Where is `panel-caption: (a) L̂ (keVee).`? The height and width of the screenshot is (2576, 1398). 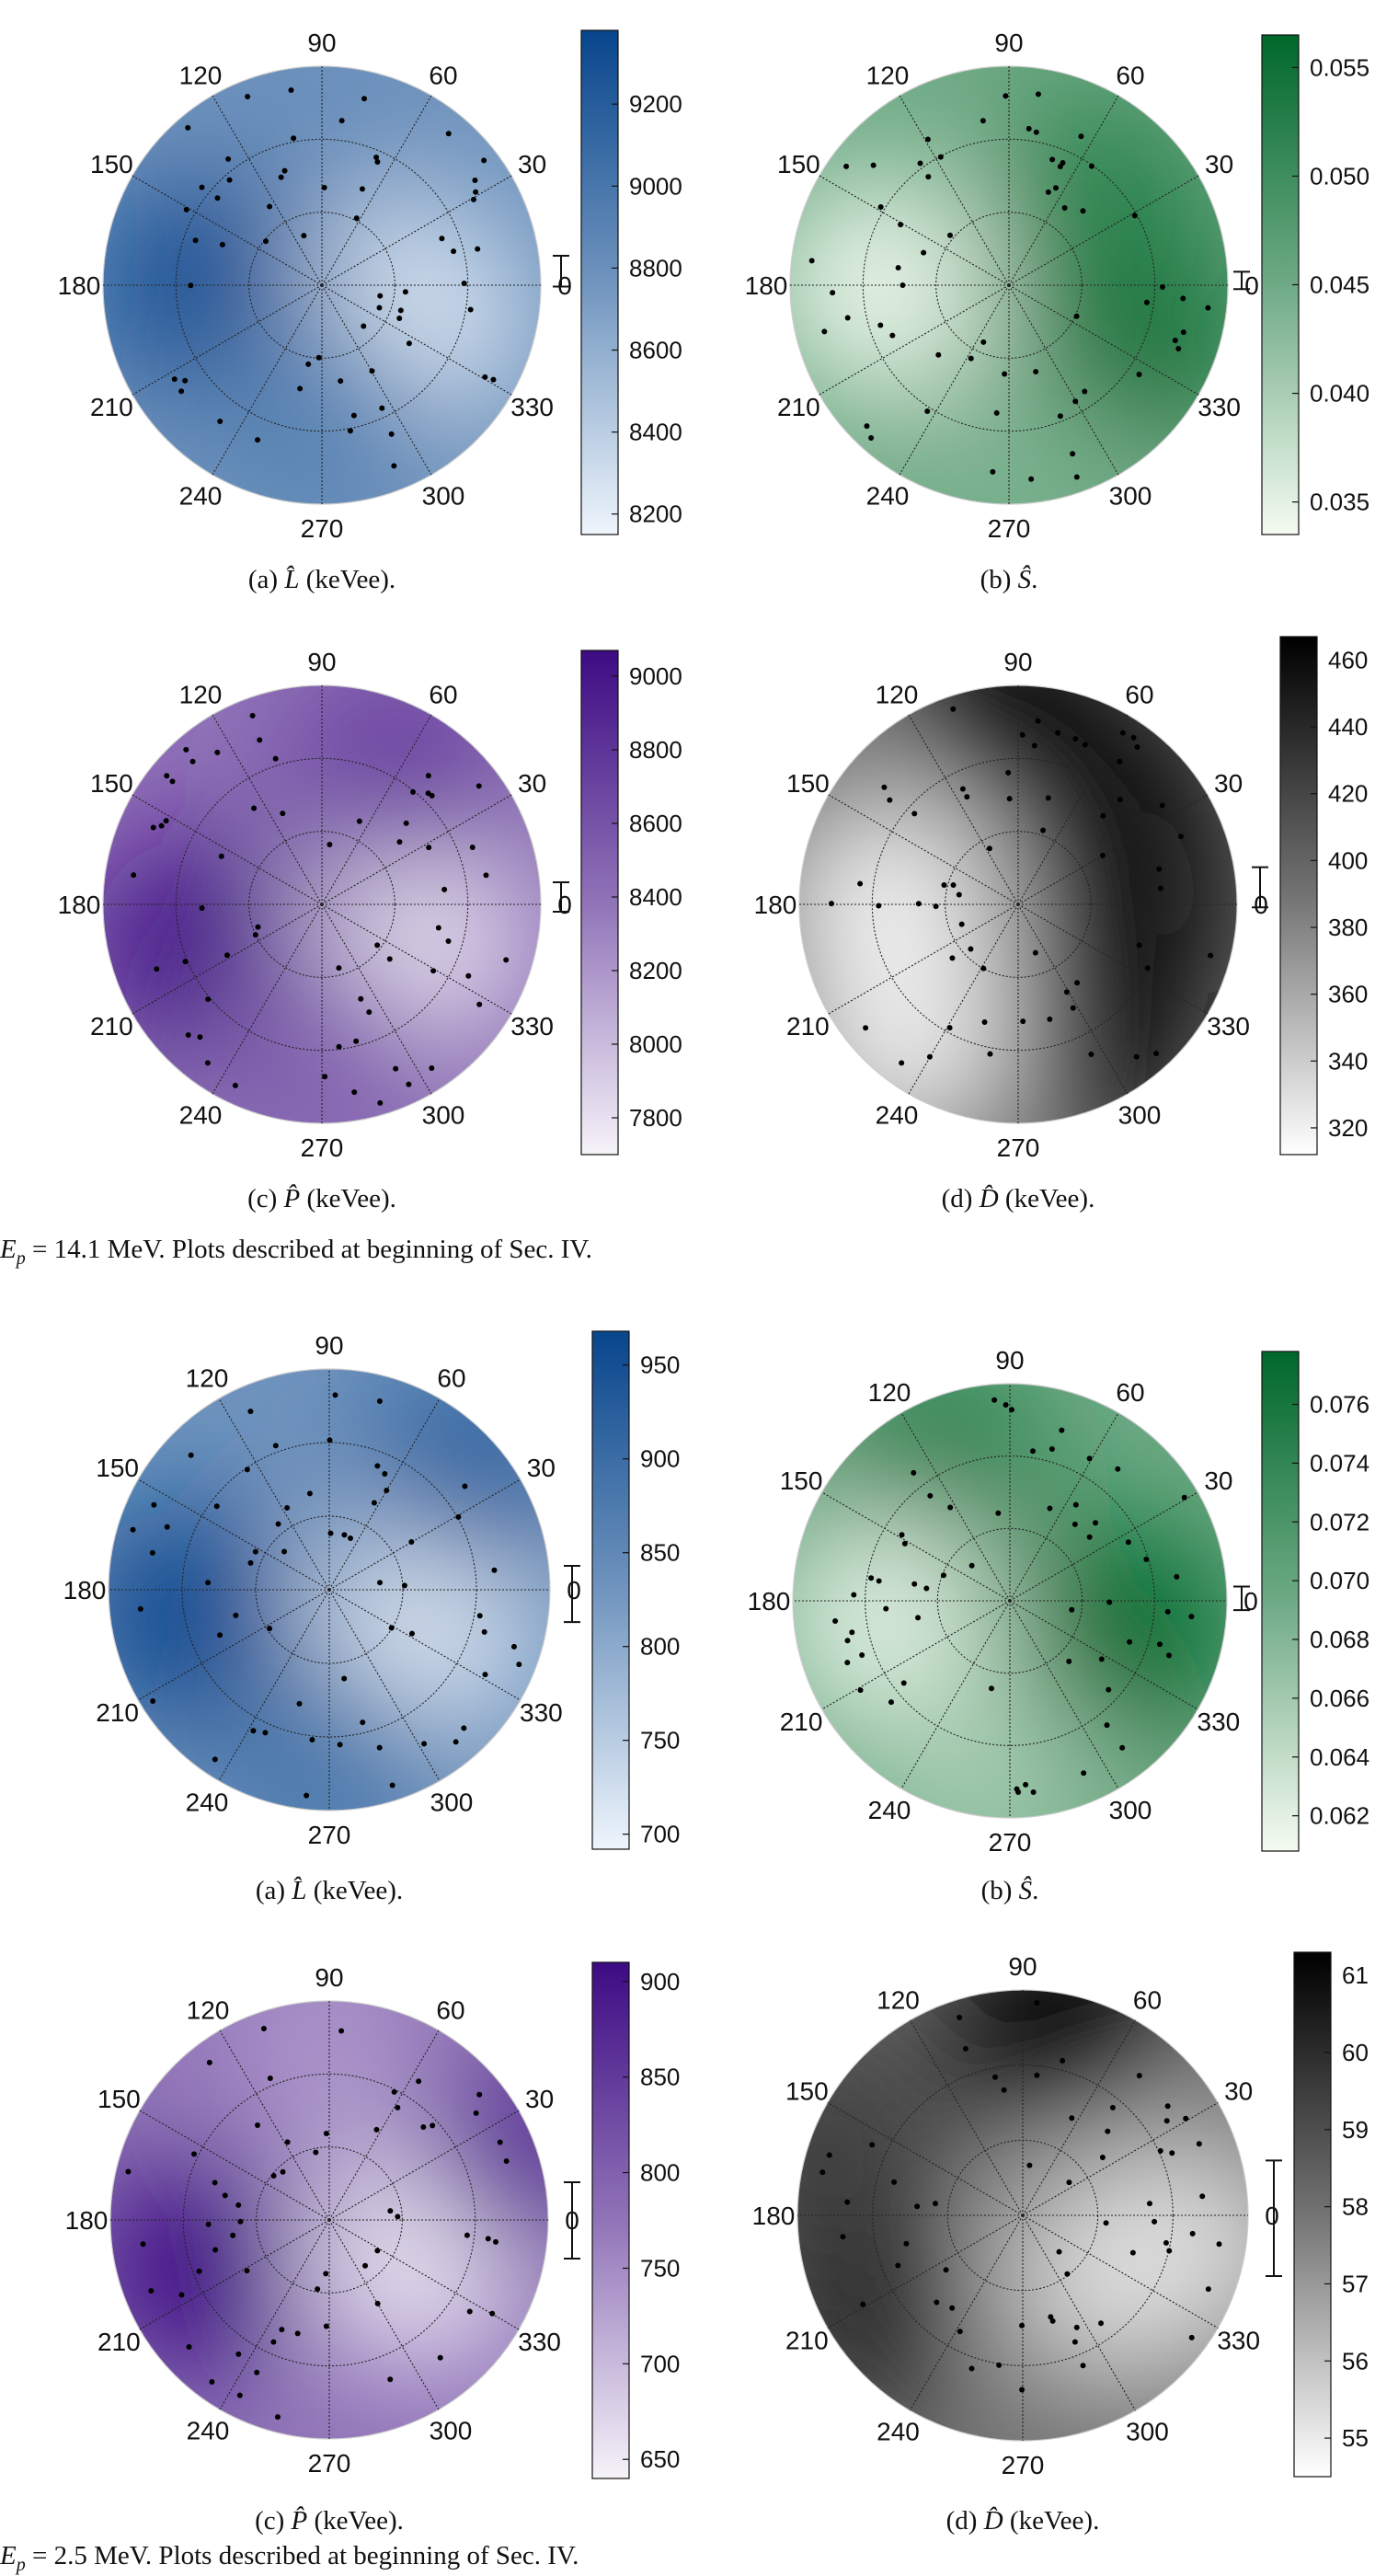
panel-caption: (a) L̂ (keVee). is located at coordinates (329, 1891).